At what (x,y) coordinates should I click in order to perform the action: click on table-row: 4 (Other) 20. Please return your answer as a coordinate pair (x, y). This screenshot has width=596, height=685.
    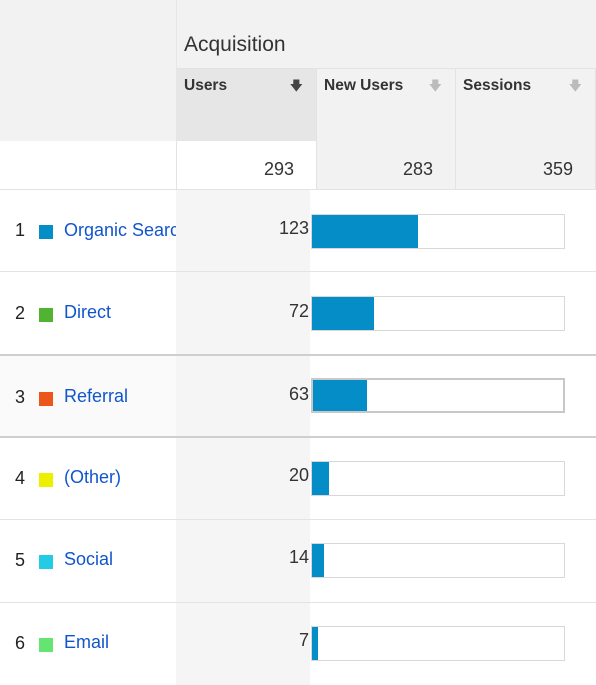
    Looking at the image, I should click on (298, 479).